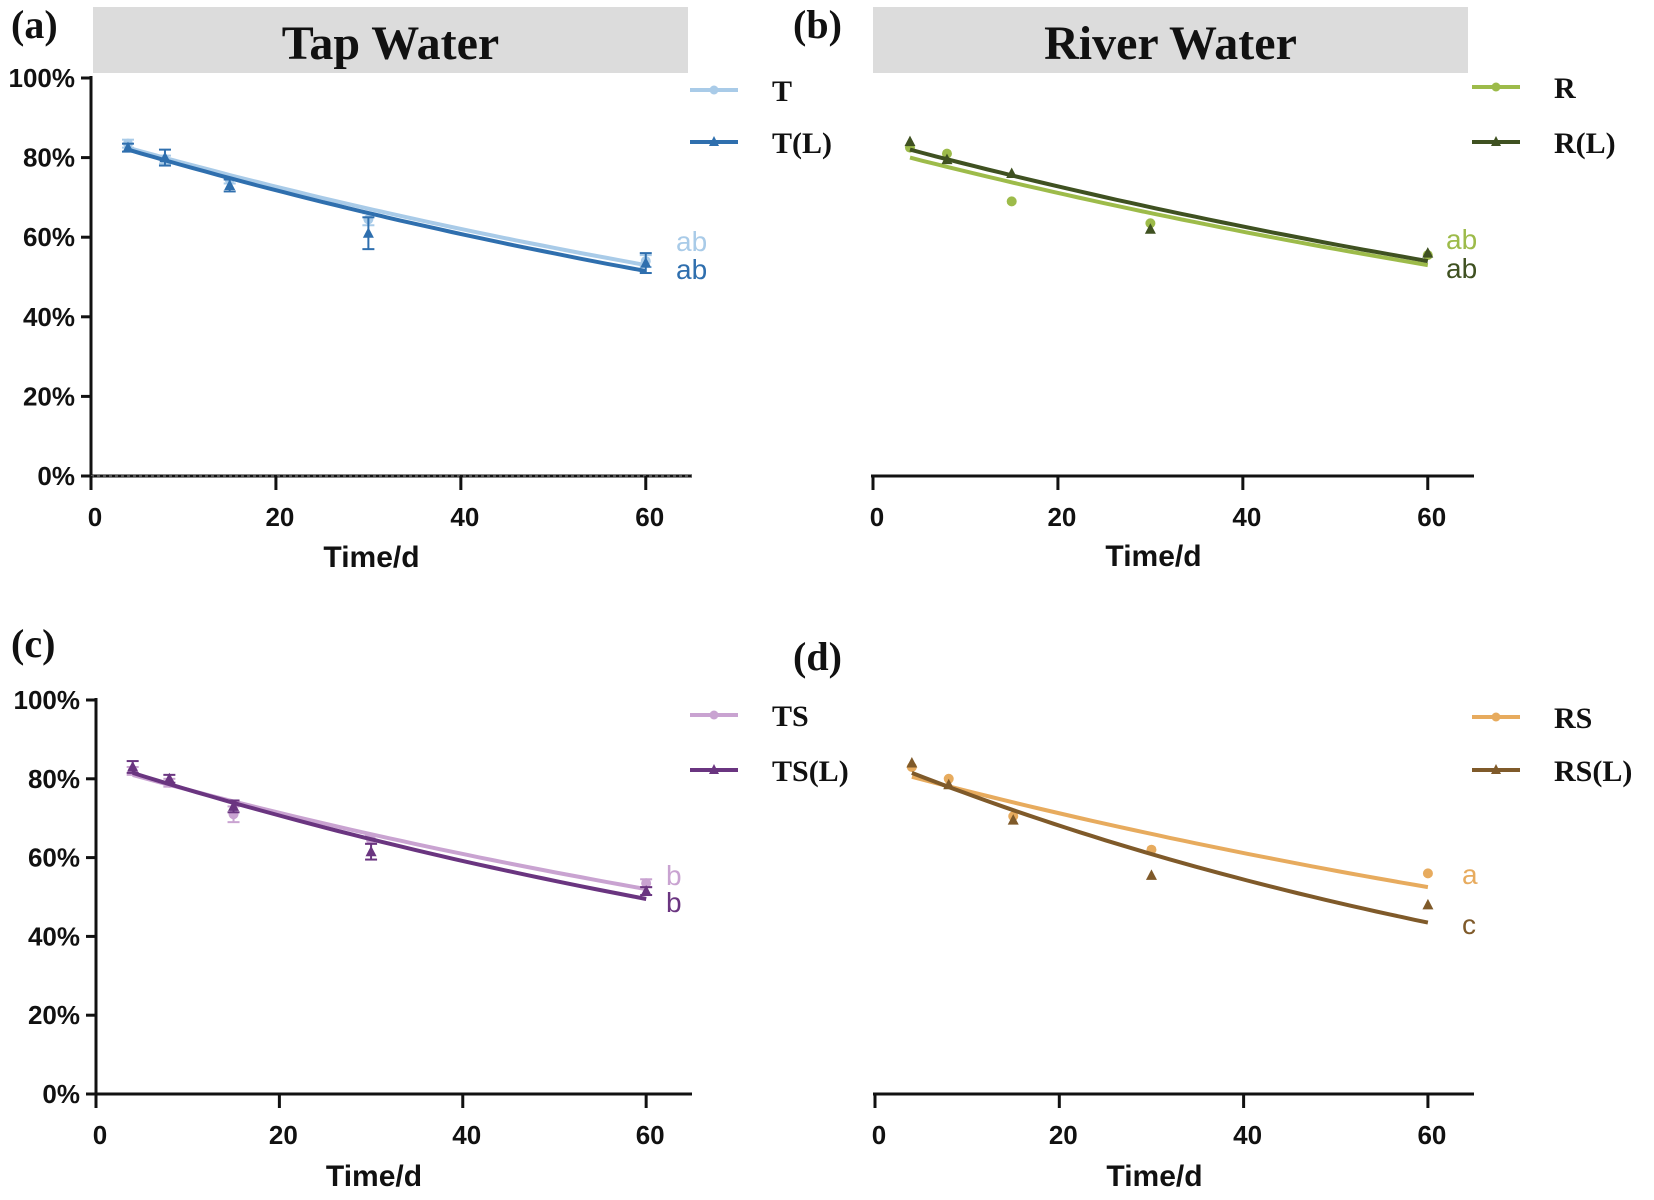 This screenshot has width=1654, height=1200. I want to click on legend-label: RS(L), so click(1593, 771).